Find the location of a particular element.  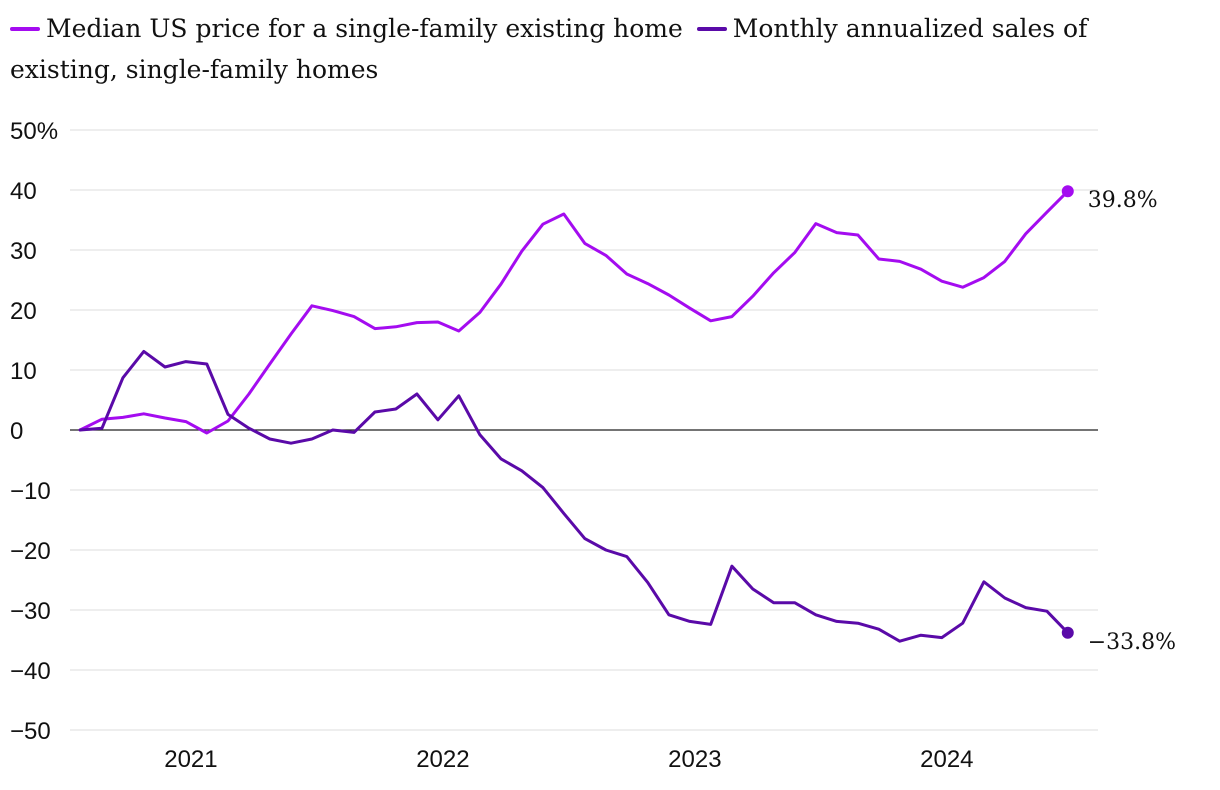

x-axis-ticks: 2021 2022 2023 2024 is located at coordinates (568, 759).